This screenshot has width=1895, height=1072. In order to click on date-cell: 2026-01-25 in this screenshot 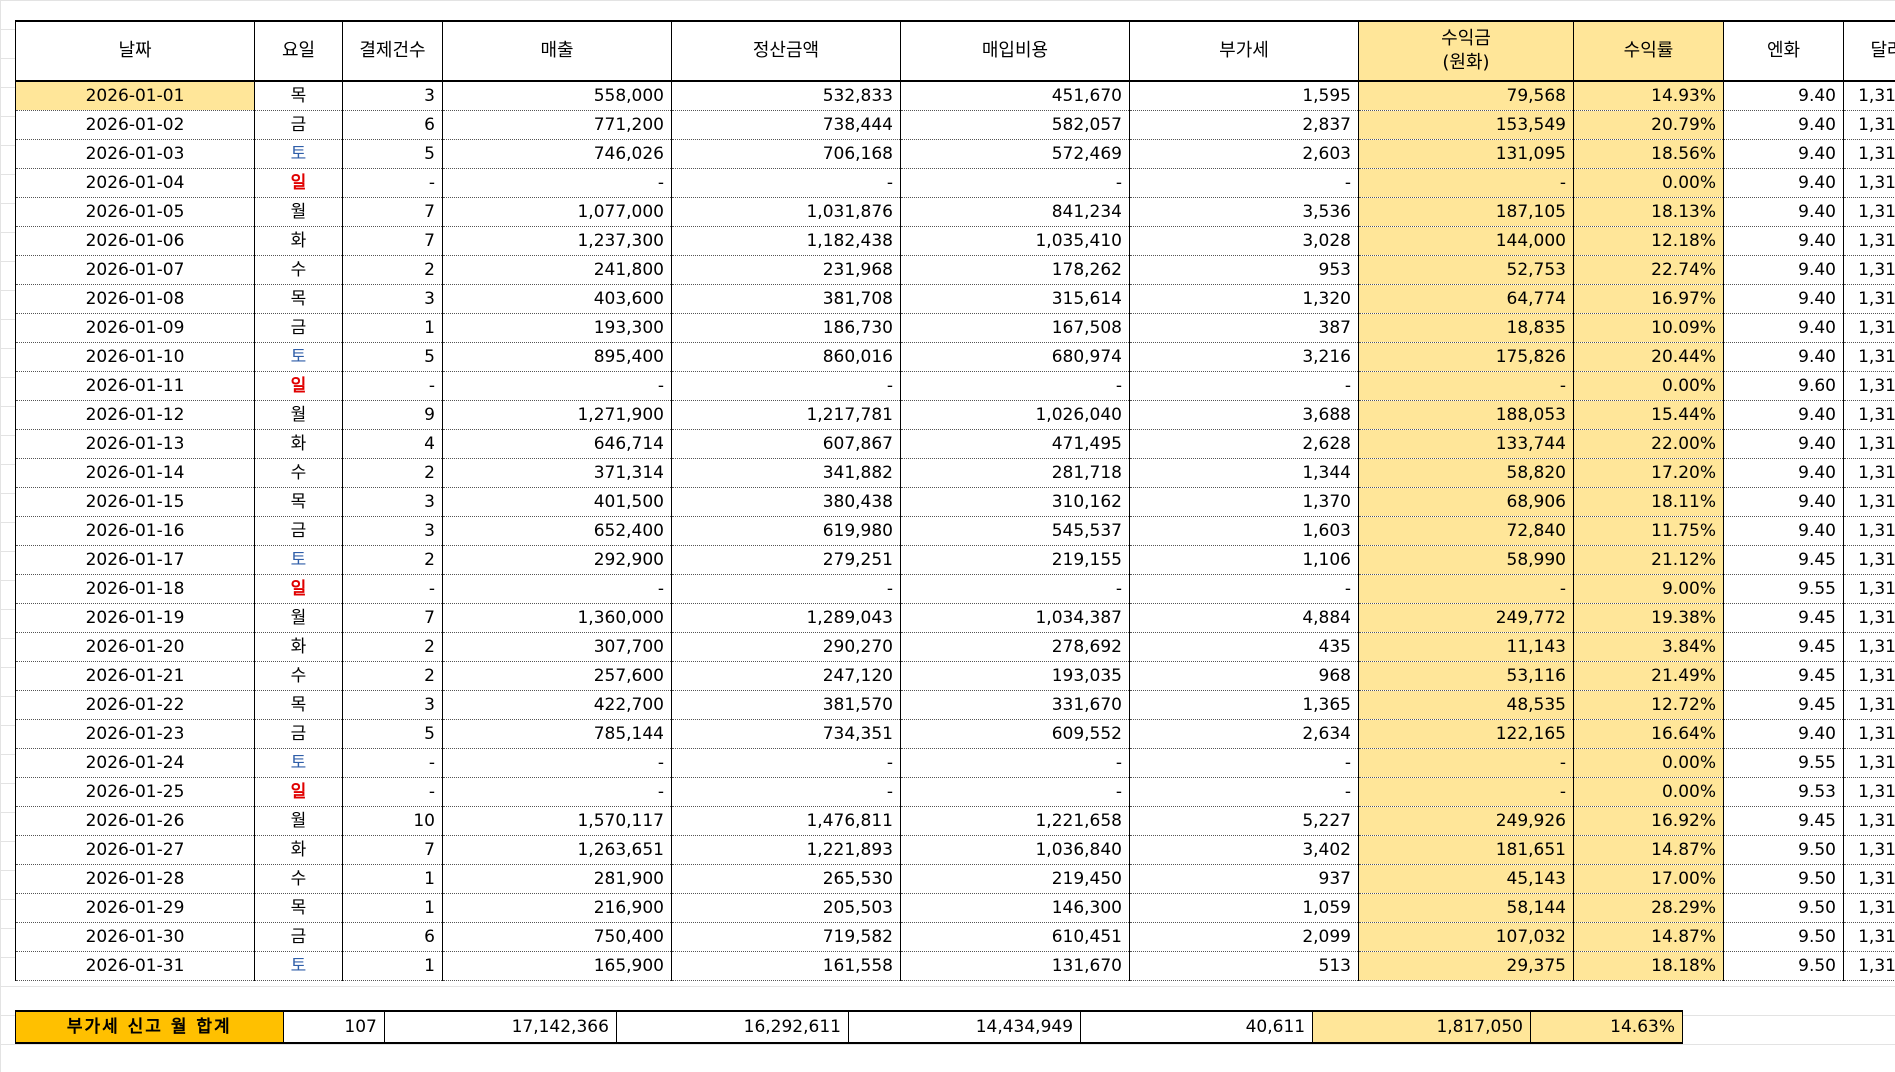, I will do `click(135, 792)`.